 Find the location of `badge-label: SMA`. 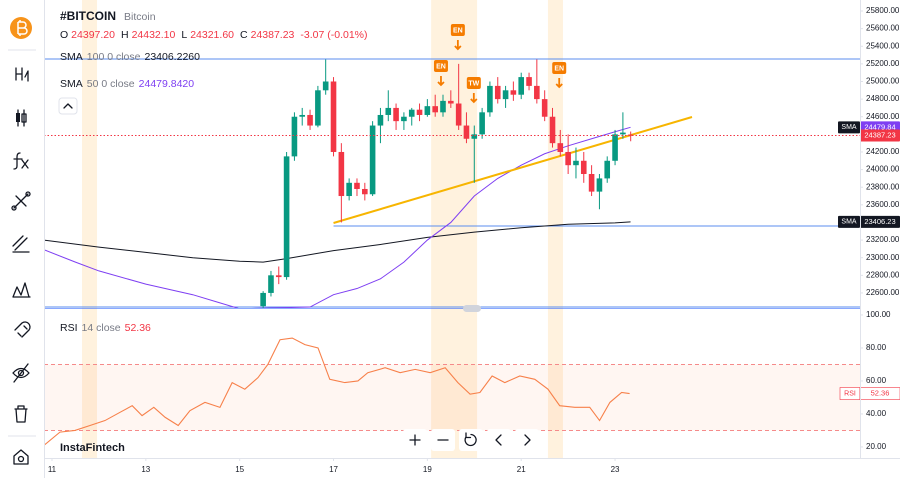

badge-label: SMA is located at coordinates (849, 127).